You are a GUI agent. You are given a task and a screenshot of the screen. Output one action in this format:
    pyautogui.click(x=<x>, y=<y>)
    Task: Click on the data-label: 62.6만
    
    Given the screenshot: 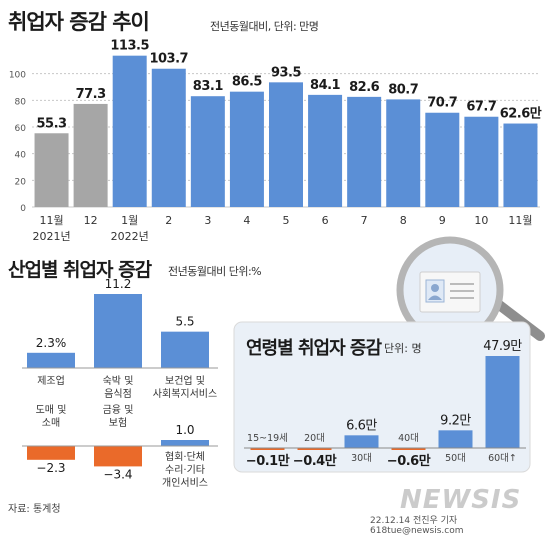 What is the action you would take?
    pyautogui.click(x=521, y=114)
    